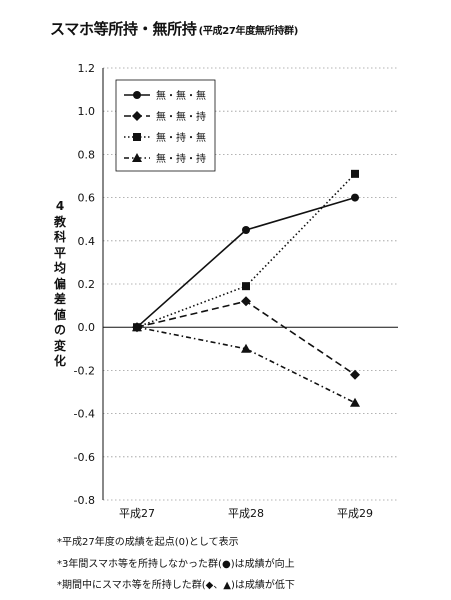 Image resolution: width=451 pixels, height=600 pixels. What do you see at coordinates (84, 414) in the screenshot?
I see `y-tick-label: -0.4` at bounding box center [84, 414].